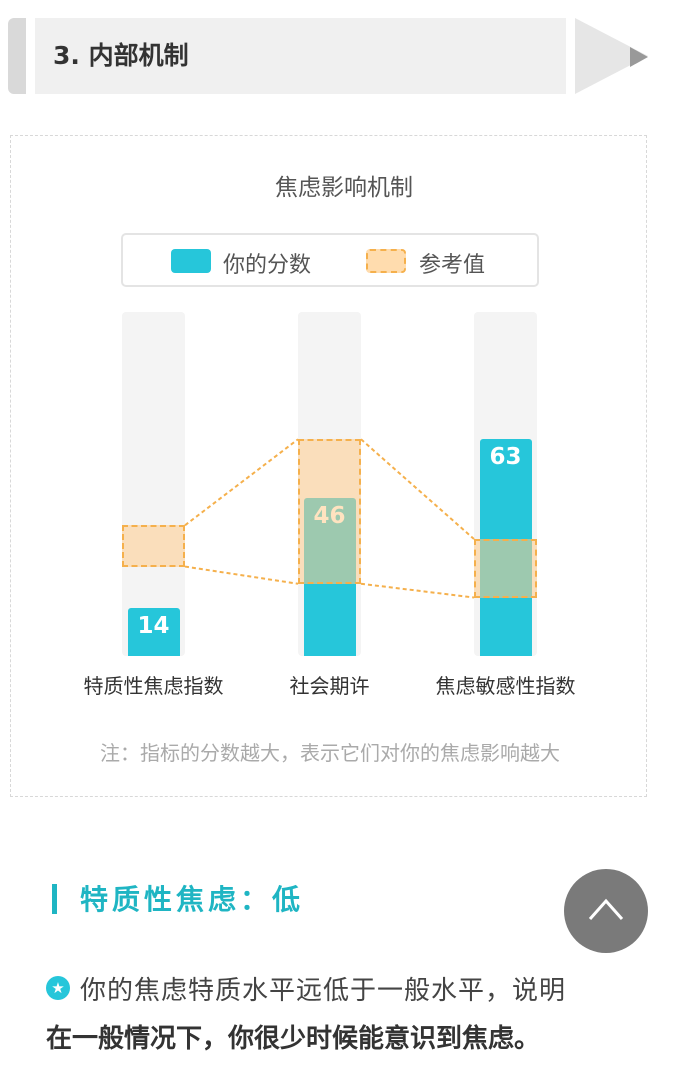 The height and width of the screenshot is (1077, 688). Describe the element at coordinates (267, 265) in the screenshot. I see `legend-label-score: 你的分数` at that location.